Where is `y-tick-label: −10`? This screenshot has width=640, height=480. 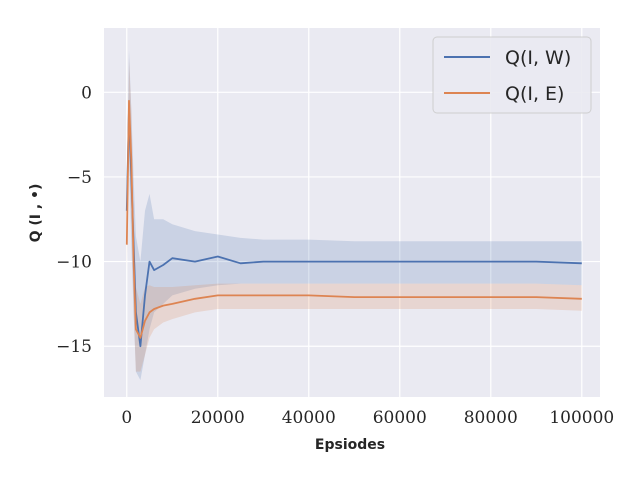
y-tick-label: −10 is located at coordinates (74, 263).